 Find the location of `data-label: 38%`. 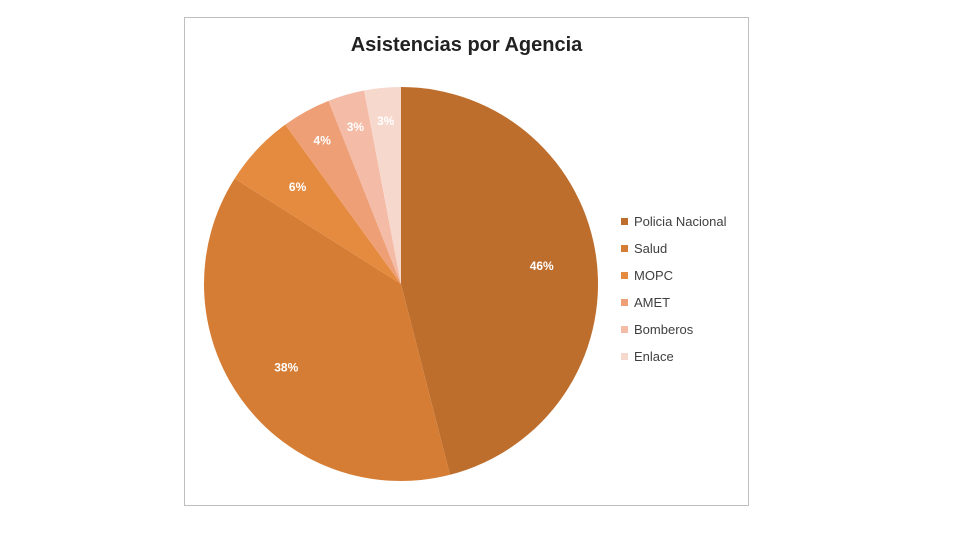

data-label: 38% is located at coordinates (286, 367).